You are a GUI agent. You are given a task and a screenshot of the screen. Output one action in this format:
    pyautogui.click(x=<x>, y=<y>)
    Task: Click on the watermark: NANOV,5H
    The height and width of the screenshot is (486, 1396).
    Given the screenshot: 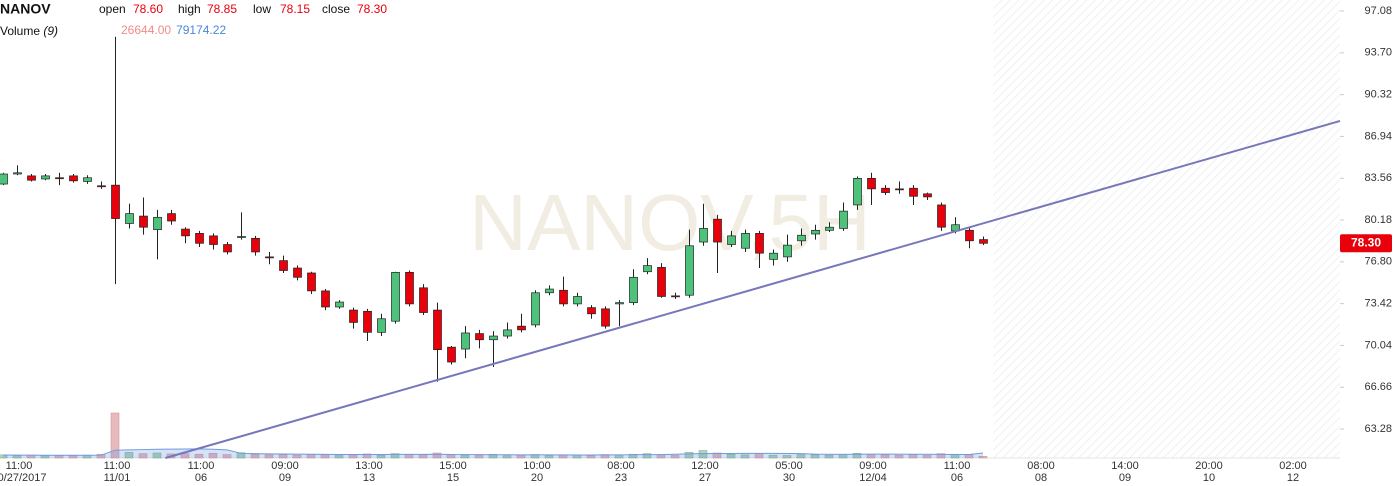 What is the action you would take?
    pyautogui.click(x=670, y=222)
    